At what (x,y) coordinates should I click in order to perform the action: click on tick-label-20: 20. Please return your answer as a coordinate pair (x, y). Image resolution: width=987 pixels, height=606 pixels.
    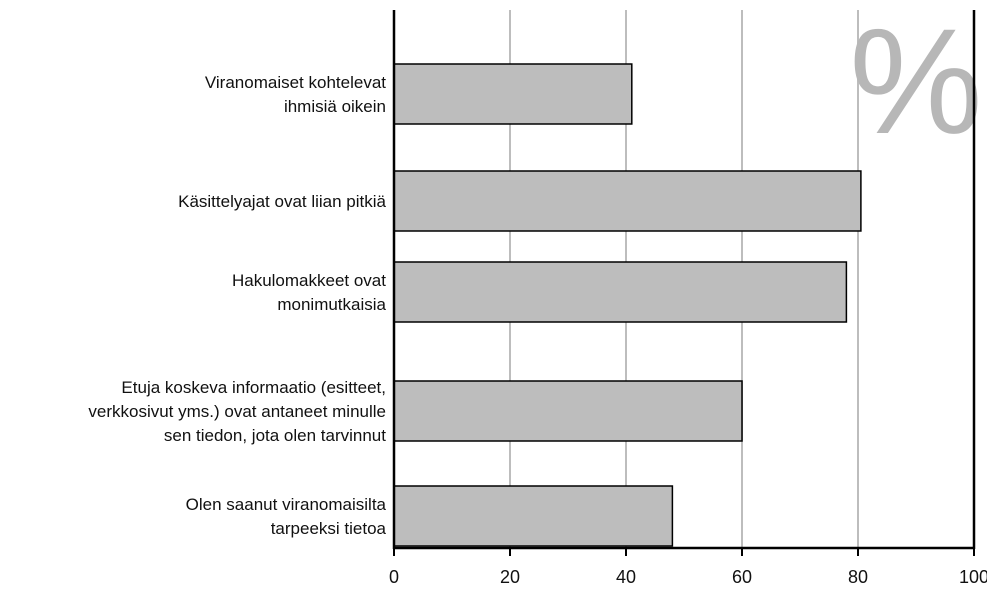
    Looking at the image, I should click on (510, 577).